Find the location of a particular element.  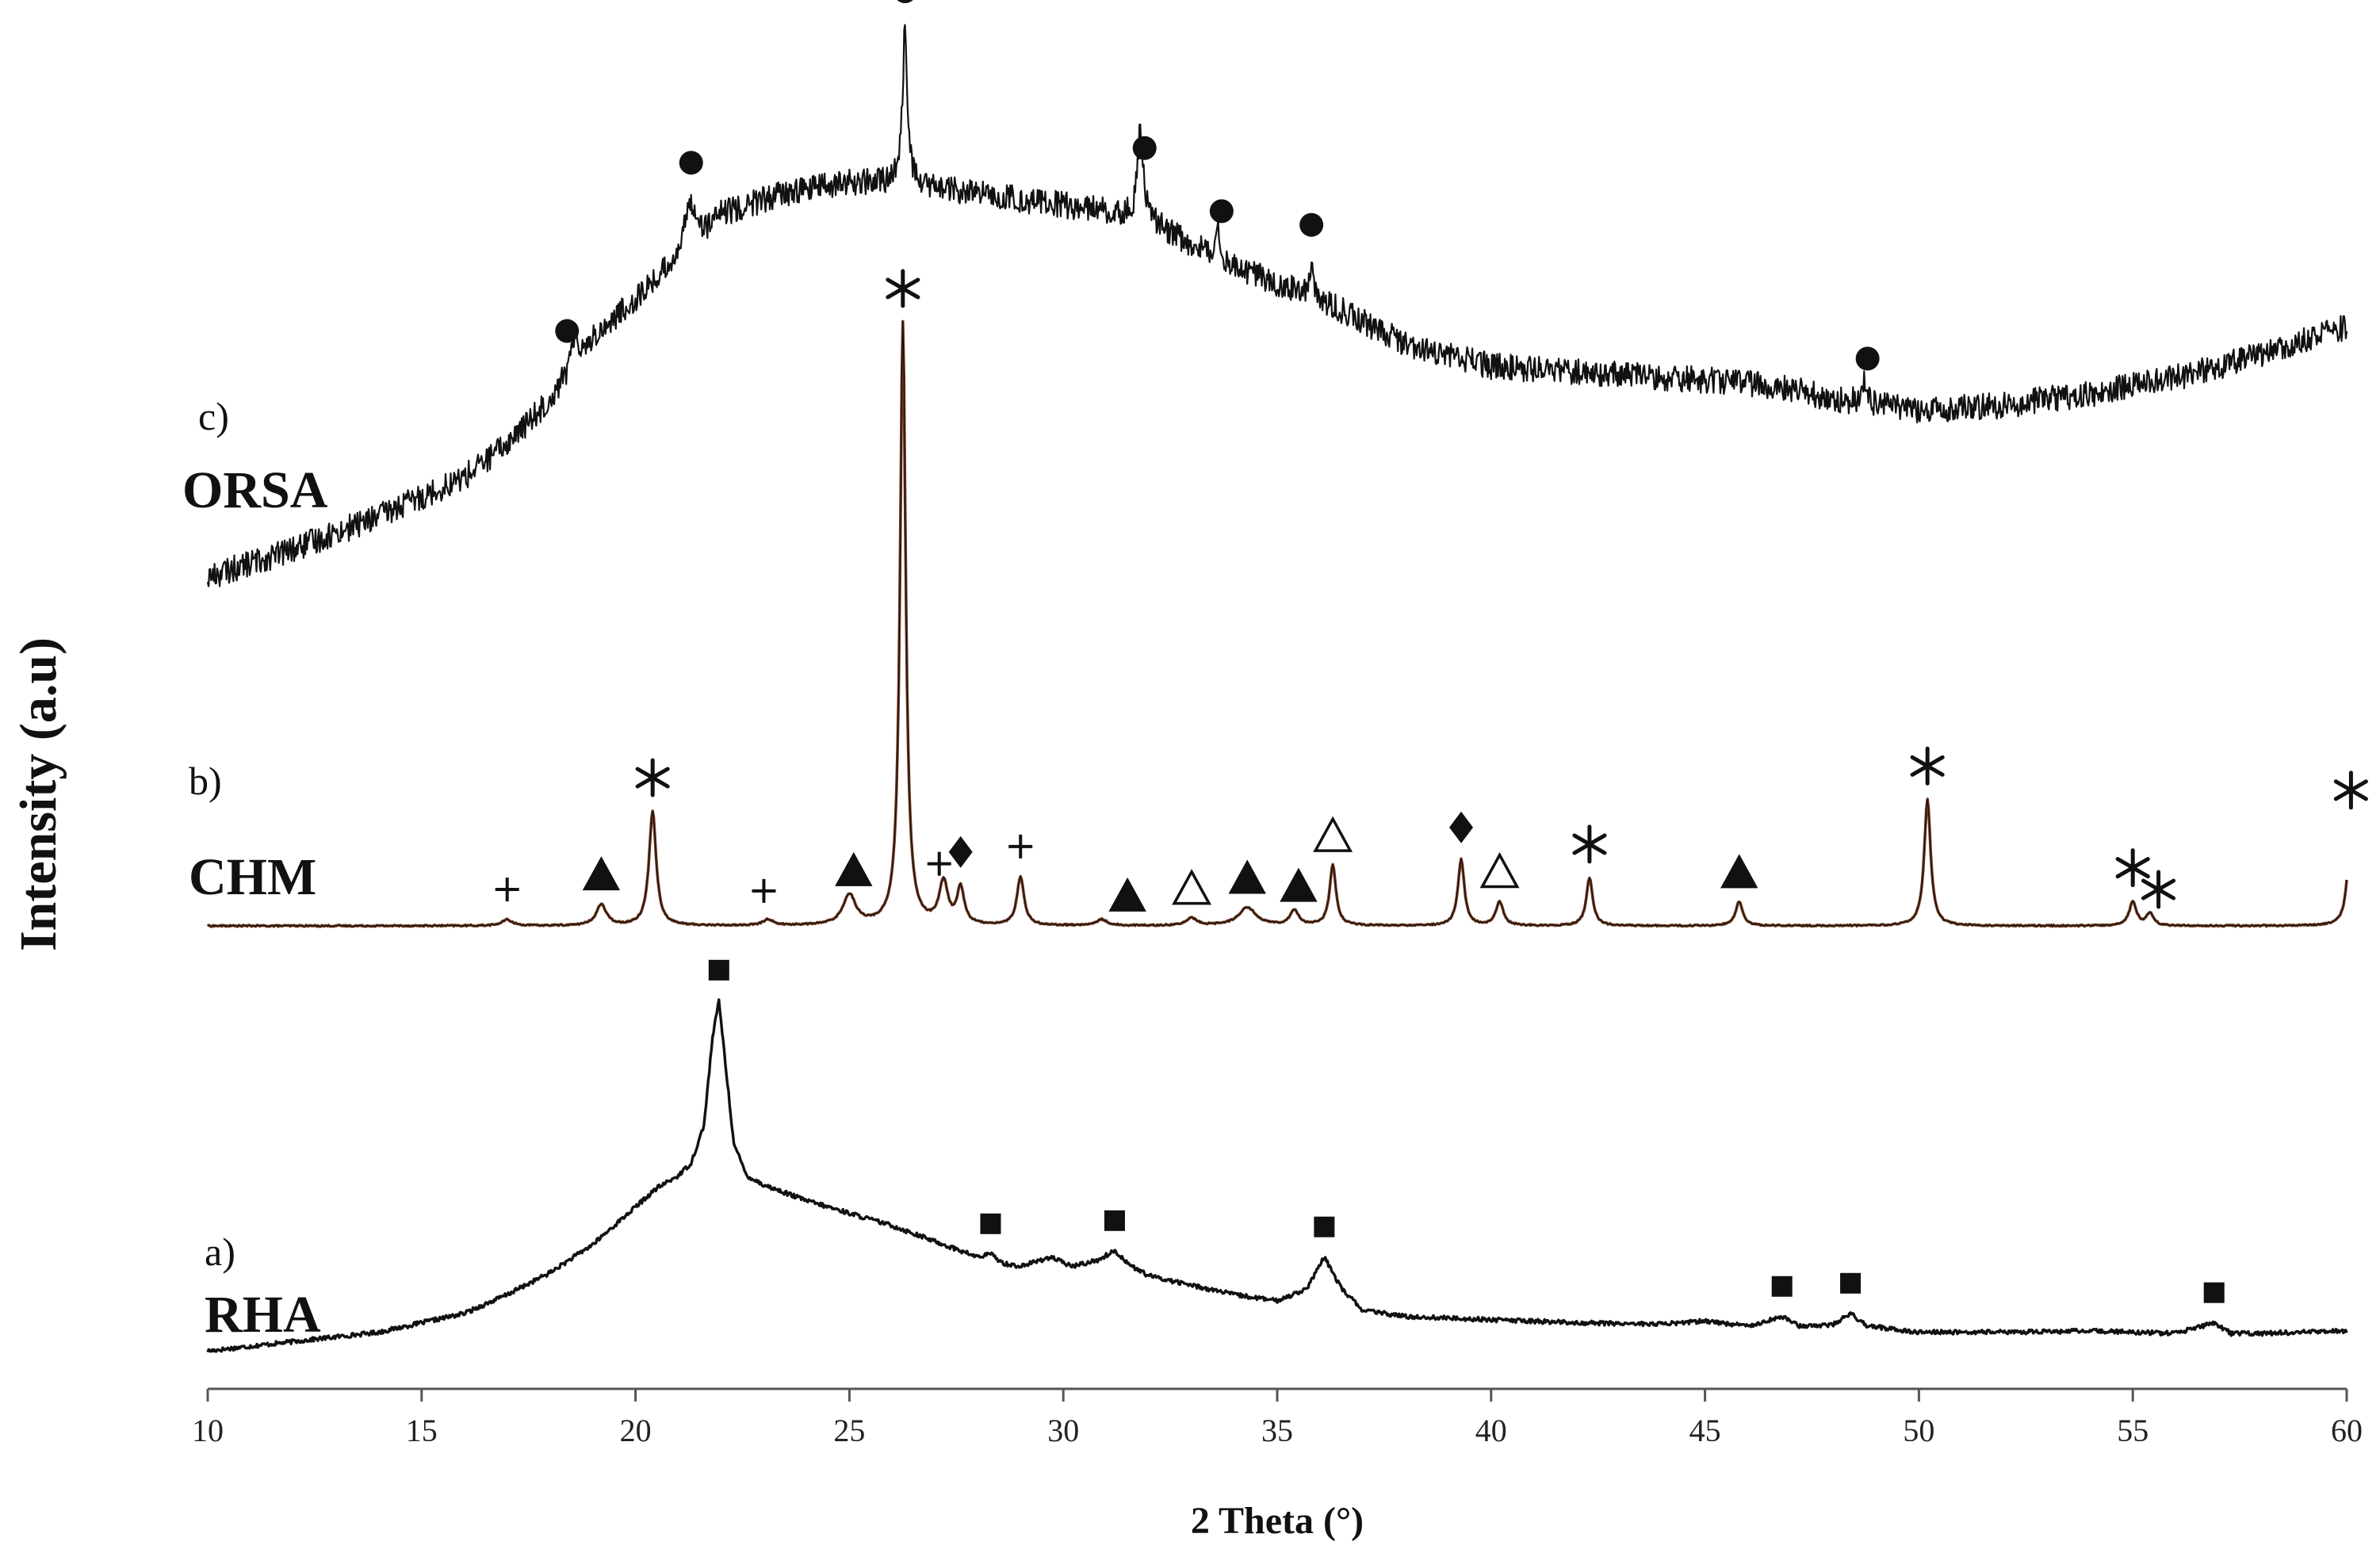

series-name-rha: RHA is located at coordinates (263, 1315).